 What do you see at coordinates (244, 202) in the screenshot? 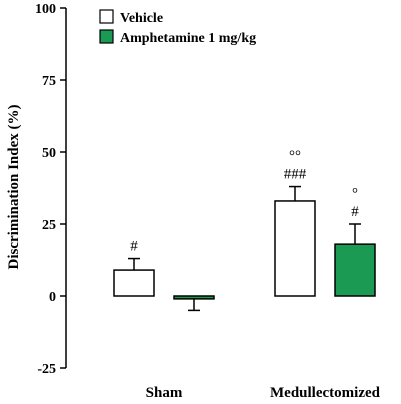
I see `bar-annotations: ####°°#°` at bounding box center [244, 202].